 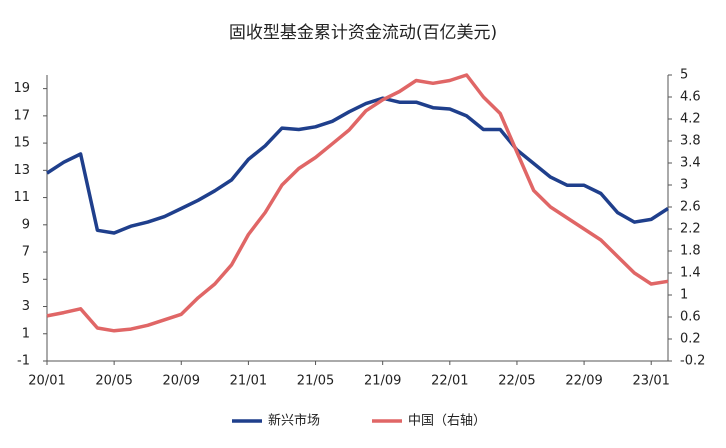 I want to click on x-tick-label: 20/05, so click(x=113, y=381).